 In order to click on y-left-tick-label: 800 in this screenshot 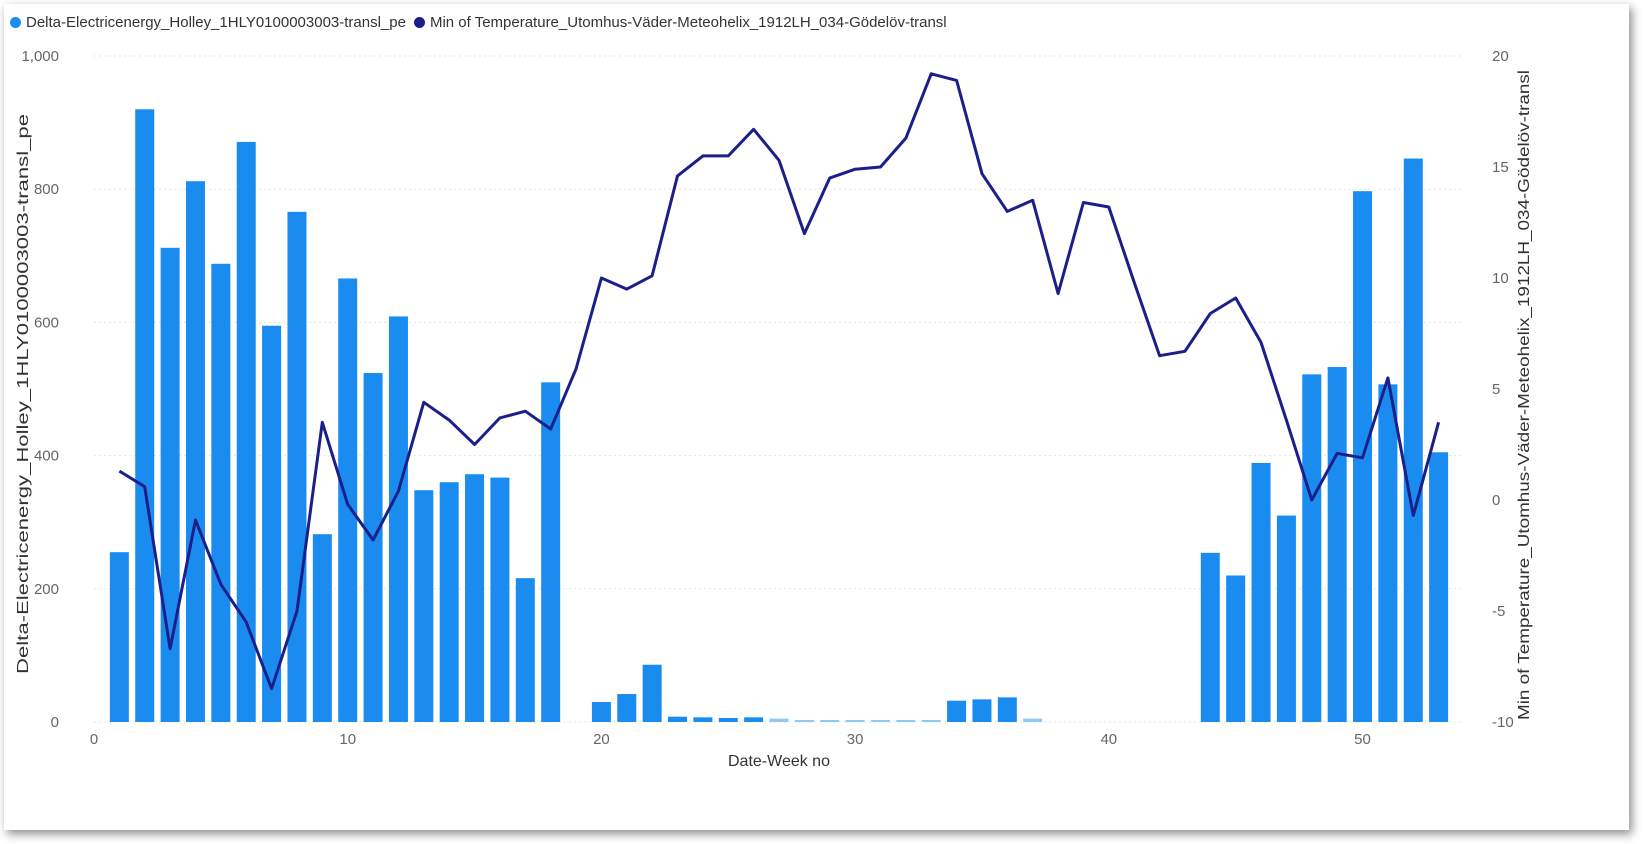, I will do `click(46, 189)`.